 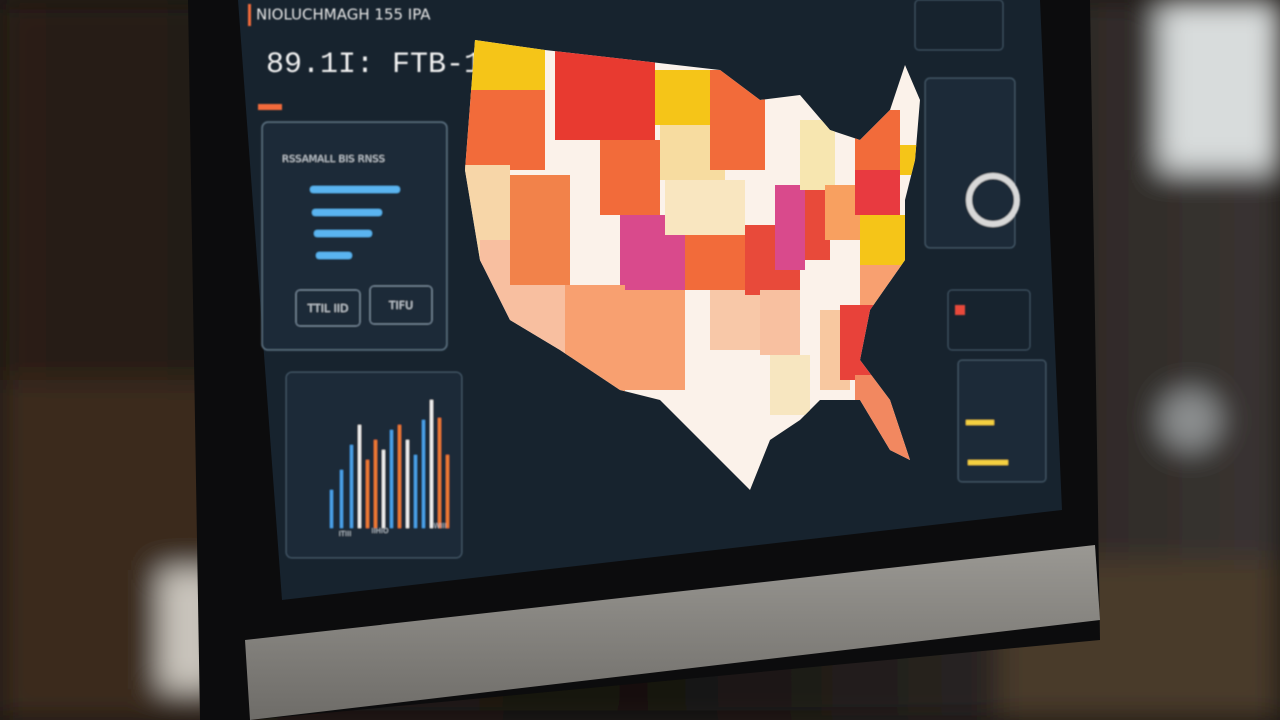 I want to click on bar-chart, so click(x=389, y=464).